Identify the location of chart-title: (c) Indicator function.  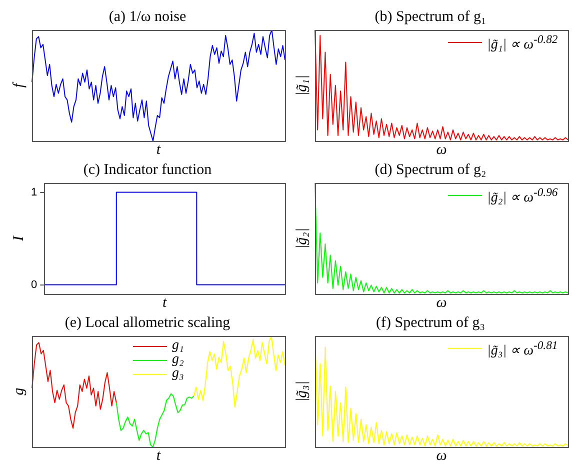
(147, 170).